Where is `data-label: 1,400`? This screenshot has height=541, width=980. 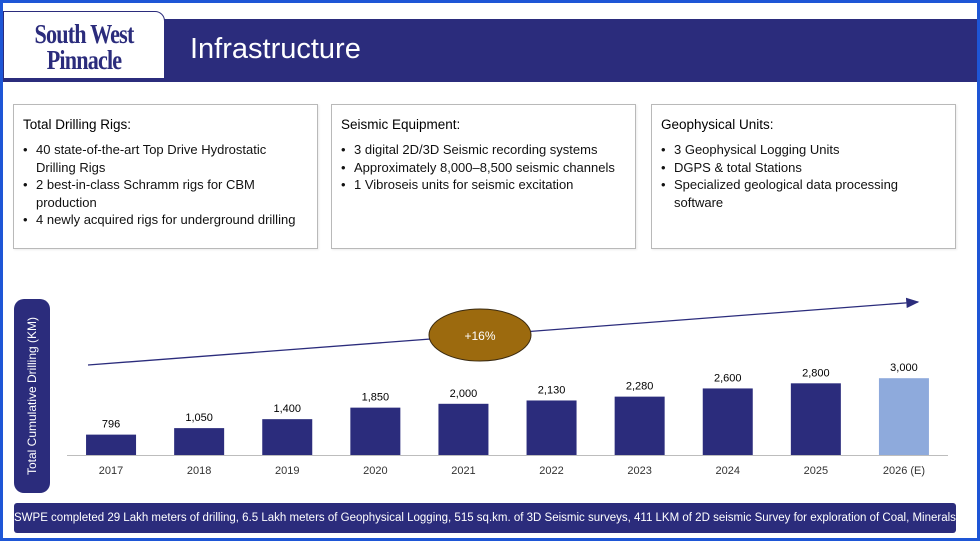 data-label: 1,400 is located at coordinates (287, 409).